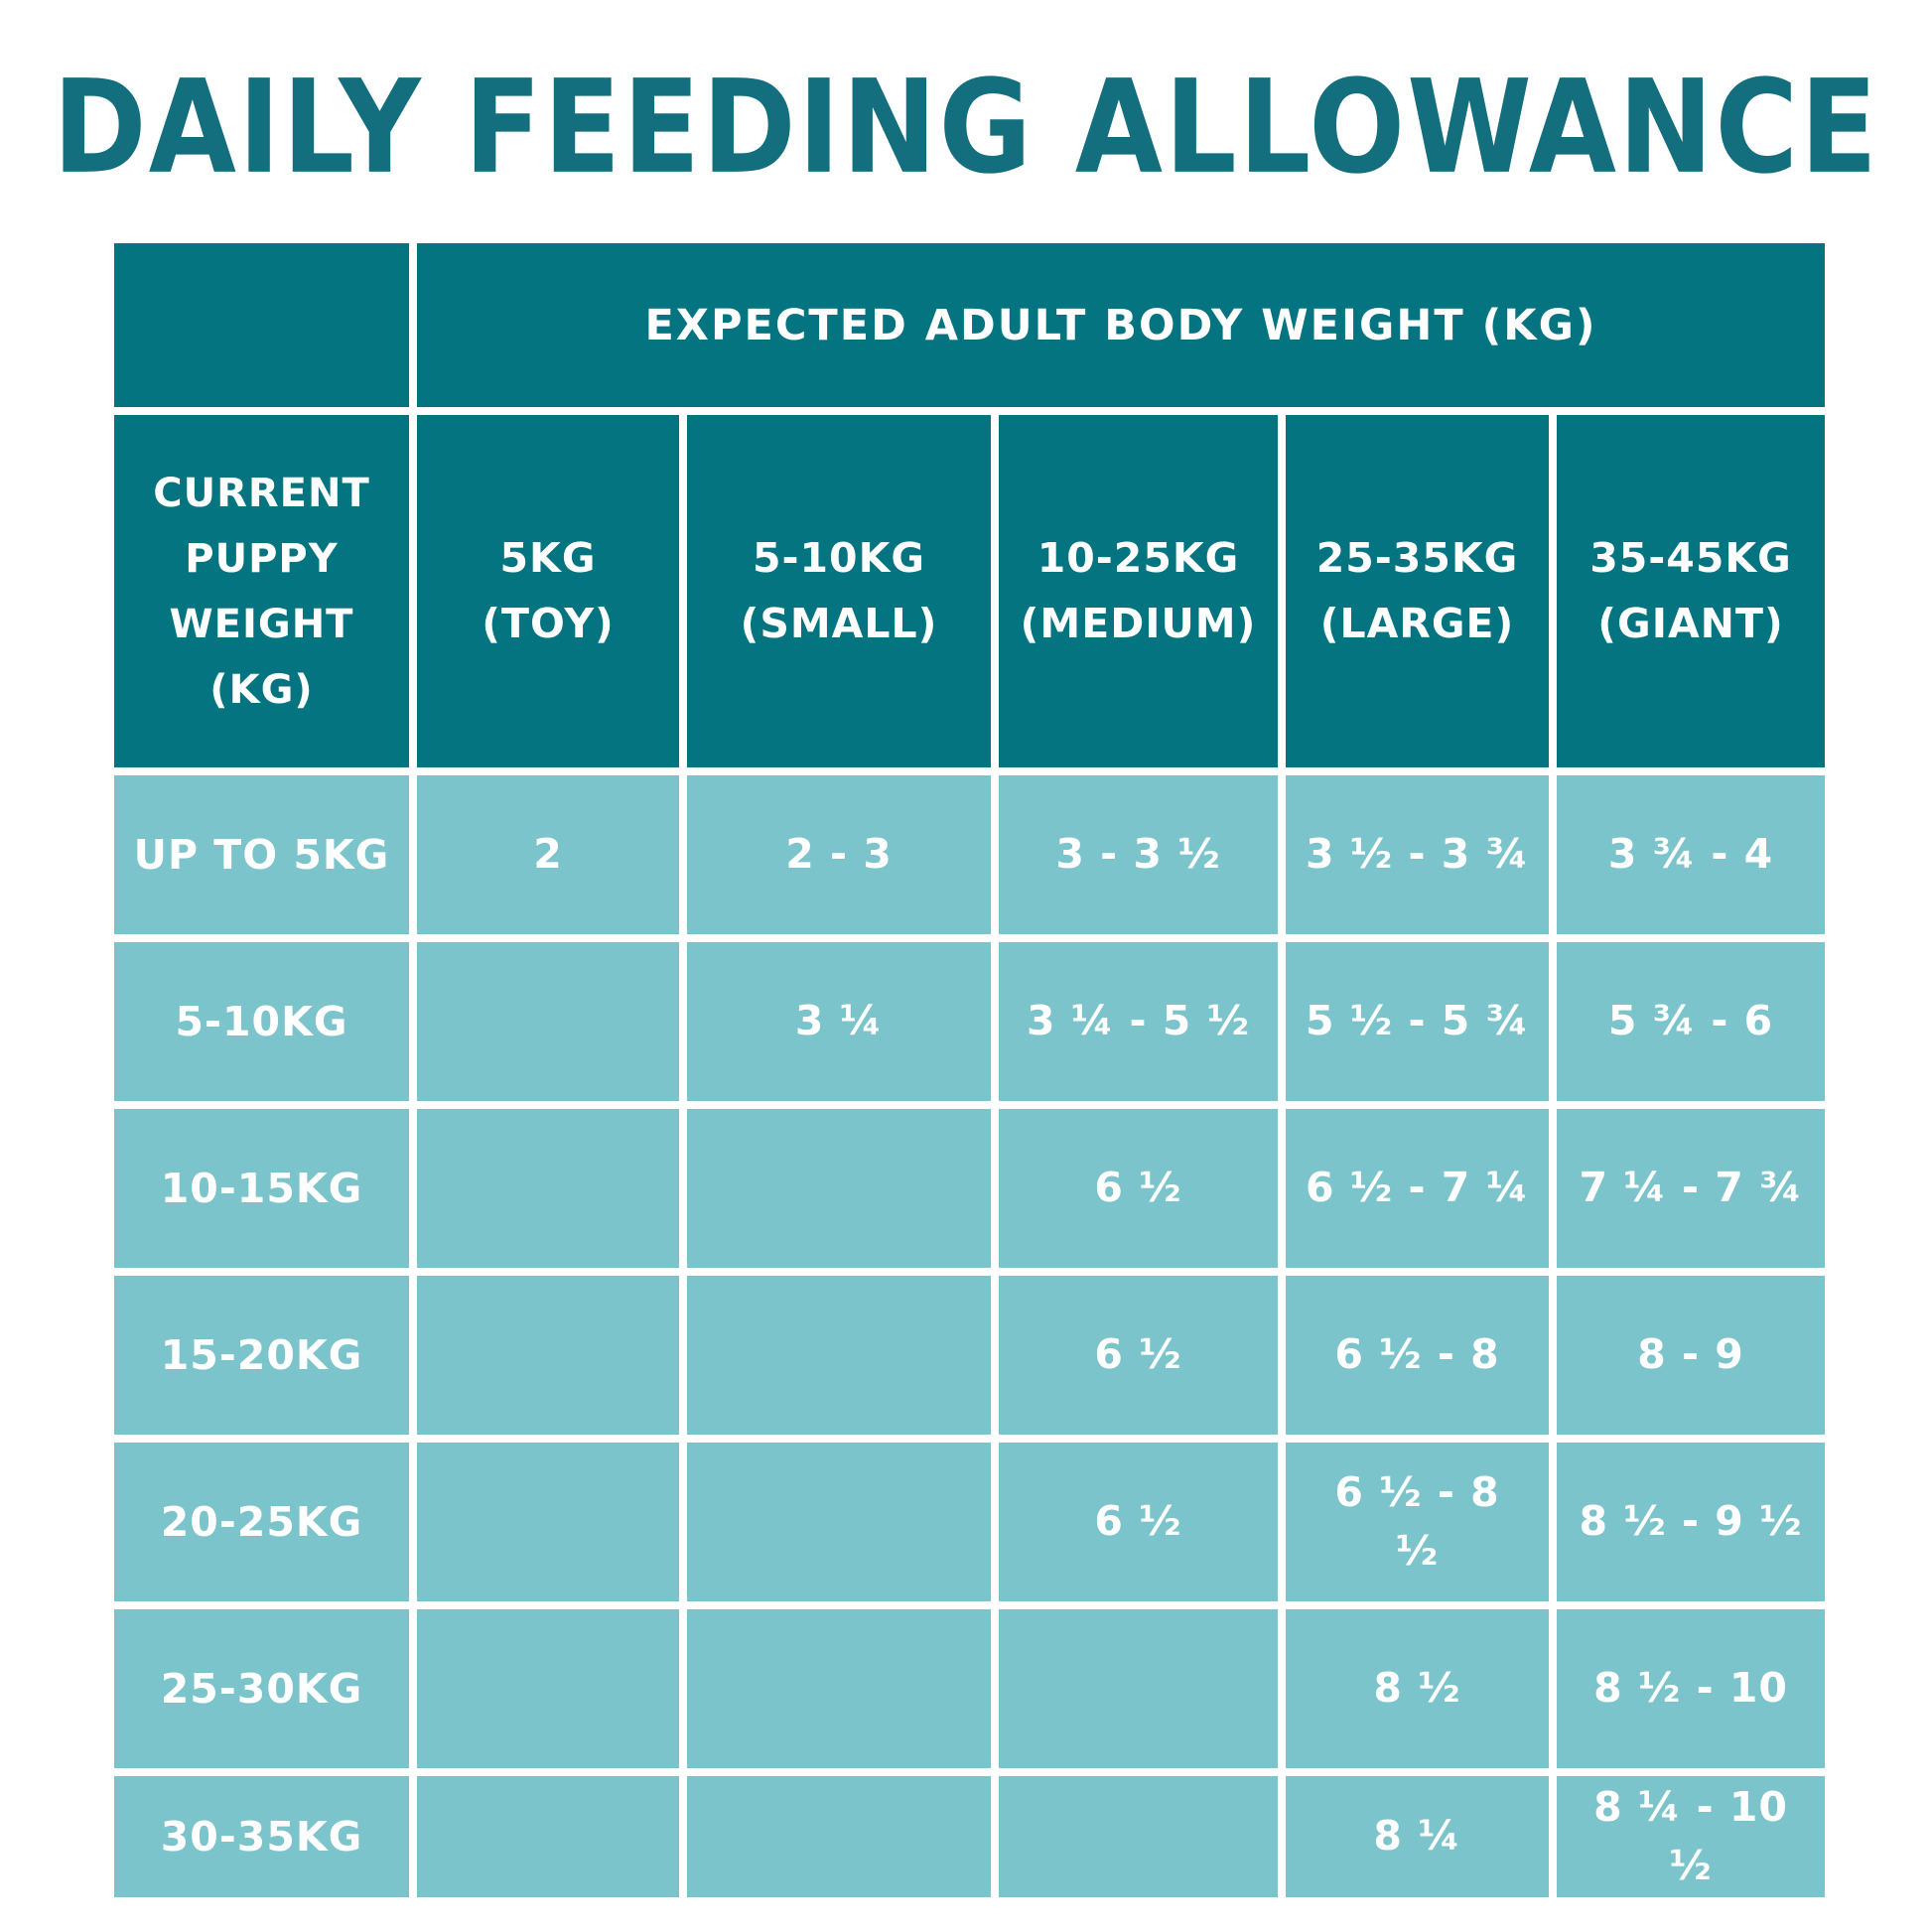 Image resolution: width=1932 pixels, height=1932 pixels. Describe the element at coordinates (1138, 557) in the screenshot. I see `column-range: 10-25KG` at that location.